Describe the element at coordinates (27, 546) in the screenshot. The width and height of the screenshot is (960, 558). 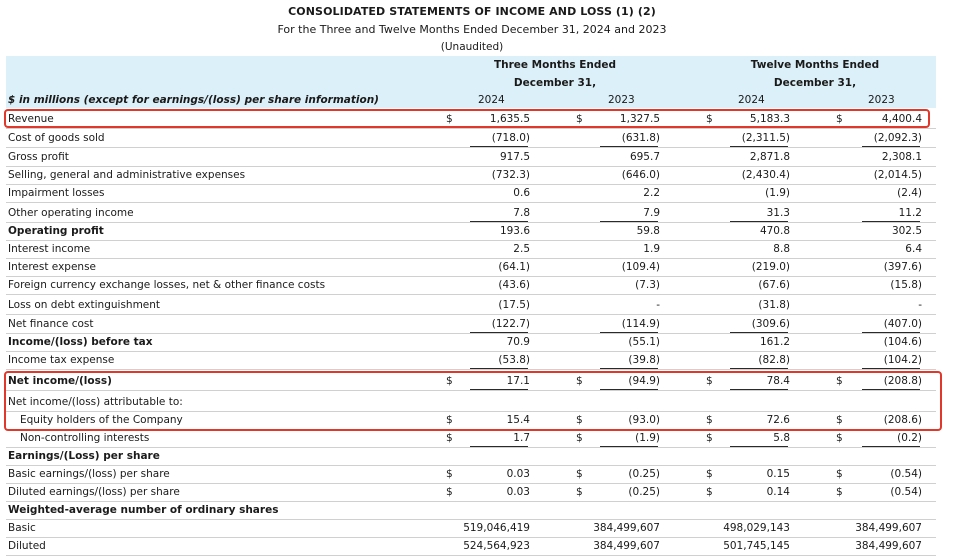
I see `row-label: Diluted` at that location.